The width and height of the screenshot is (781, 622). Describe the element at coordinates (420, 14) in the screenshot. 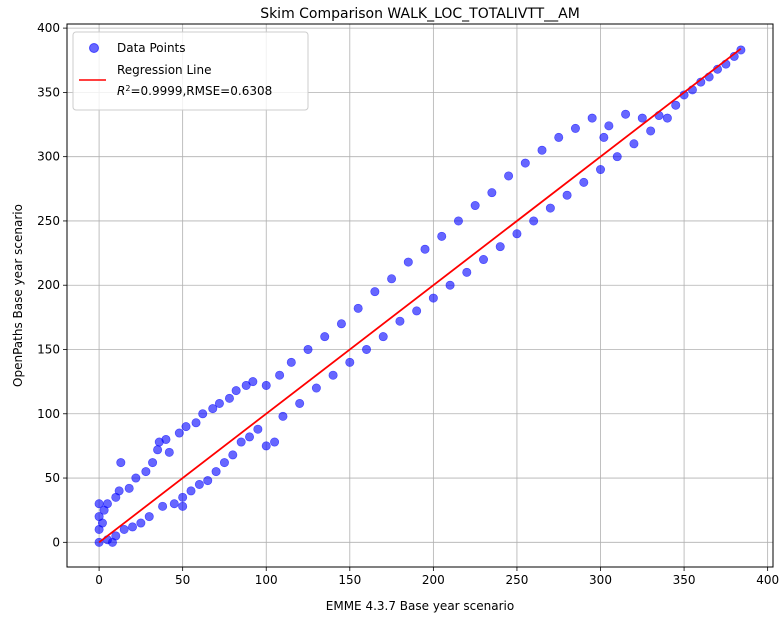

I see `chart-title: Skim Comparison WALK_LOC_TOTALIVTT__AM` at that location.